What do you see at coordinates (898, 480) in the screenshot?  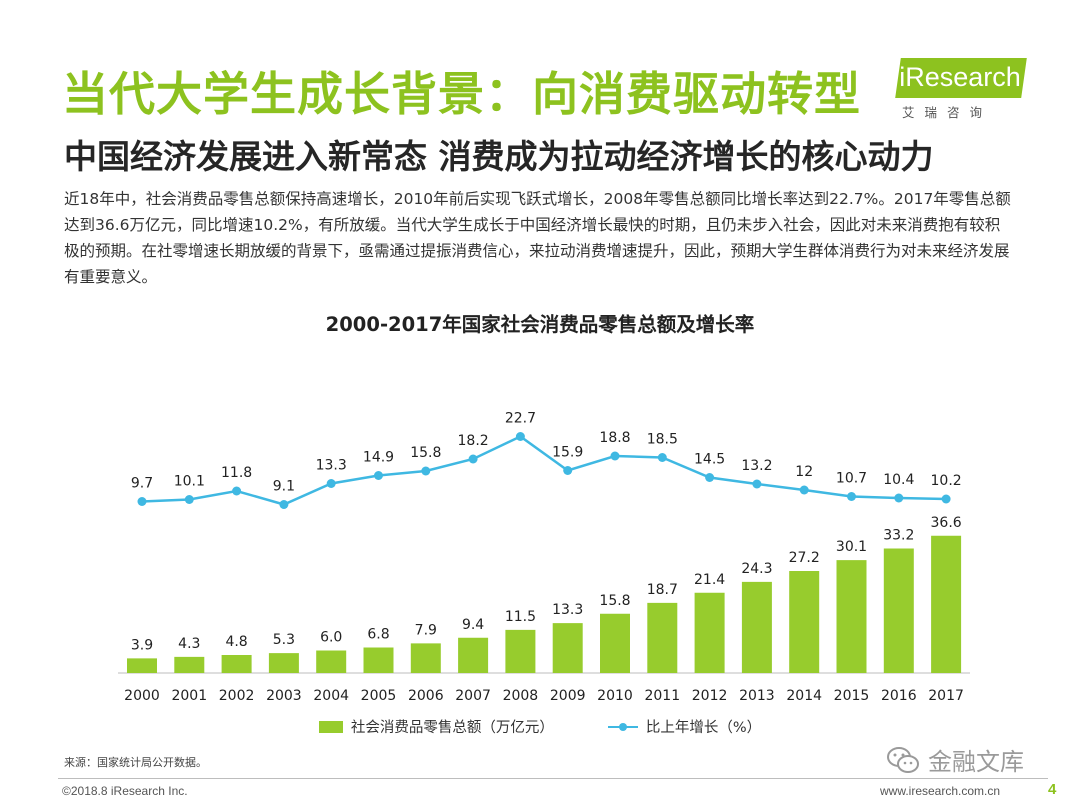 I see `line-value-label: 10.4` at bounding box center [898, 480].